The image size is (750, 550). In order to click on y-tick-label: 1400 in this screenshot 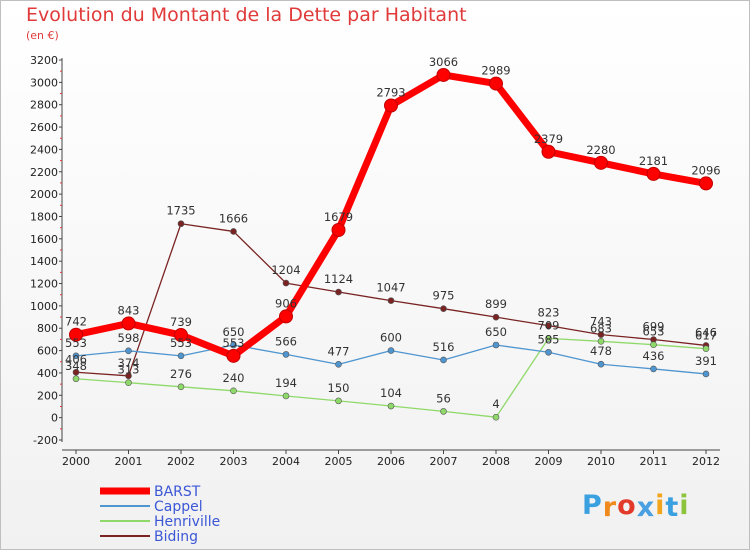, I will do `click(44, 261)`.